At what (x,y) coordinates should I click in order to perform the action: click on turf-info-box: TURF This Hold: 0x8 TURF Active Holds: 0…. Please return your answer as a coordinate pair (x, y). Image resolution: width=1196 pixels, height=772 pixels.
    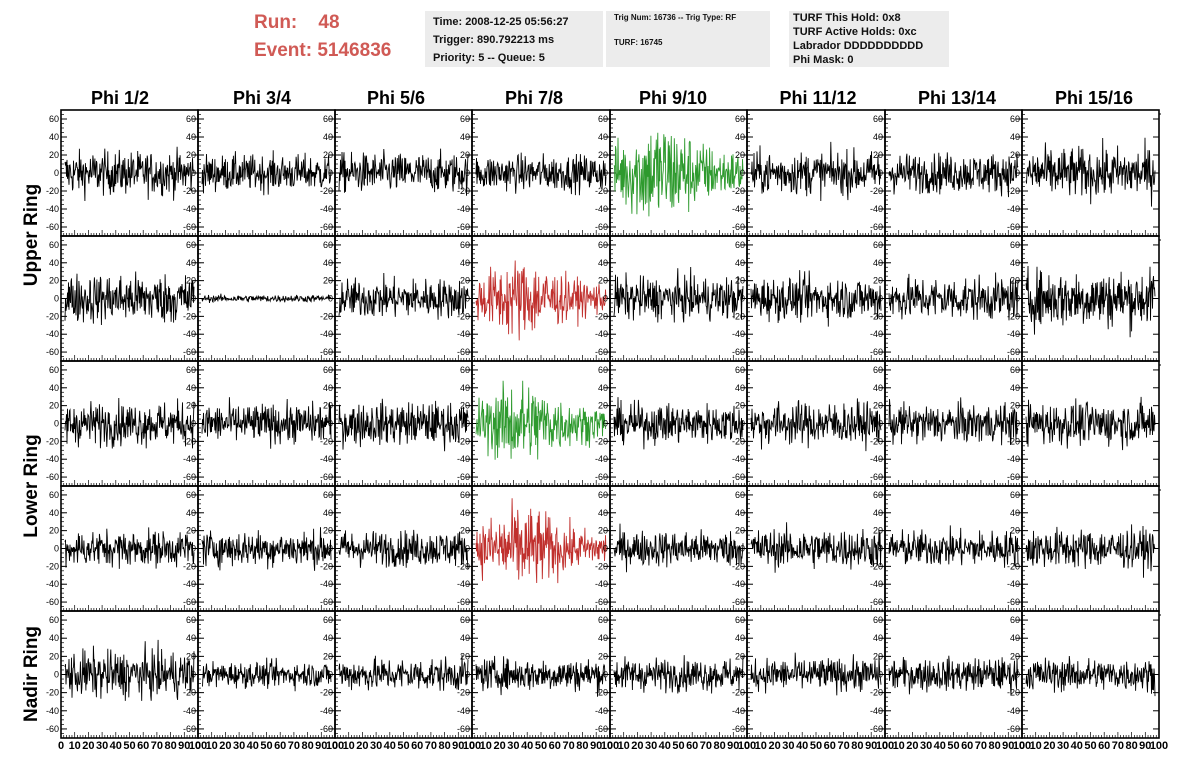
    Looking at the image, I should click on (869, 39).